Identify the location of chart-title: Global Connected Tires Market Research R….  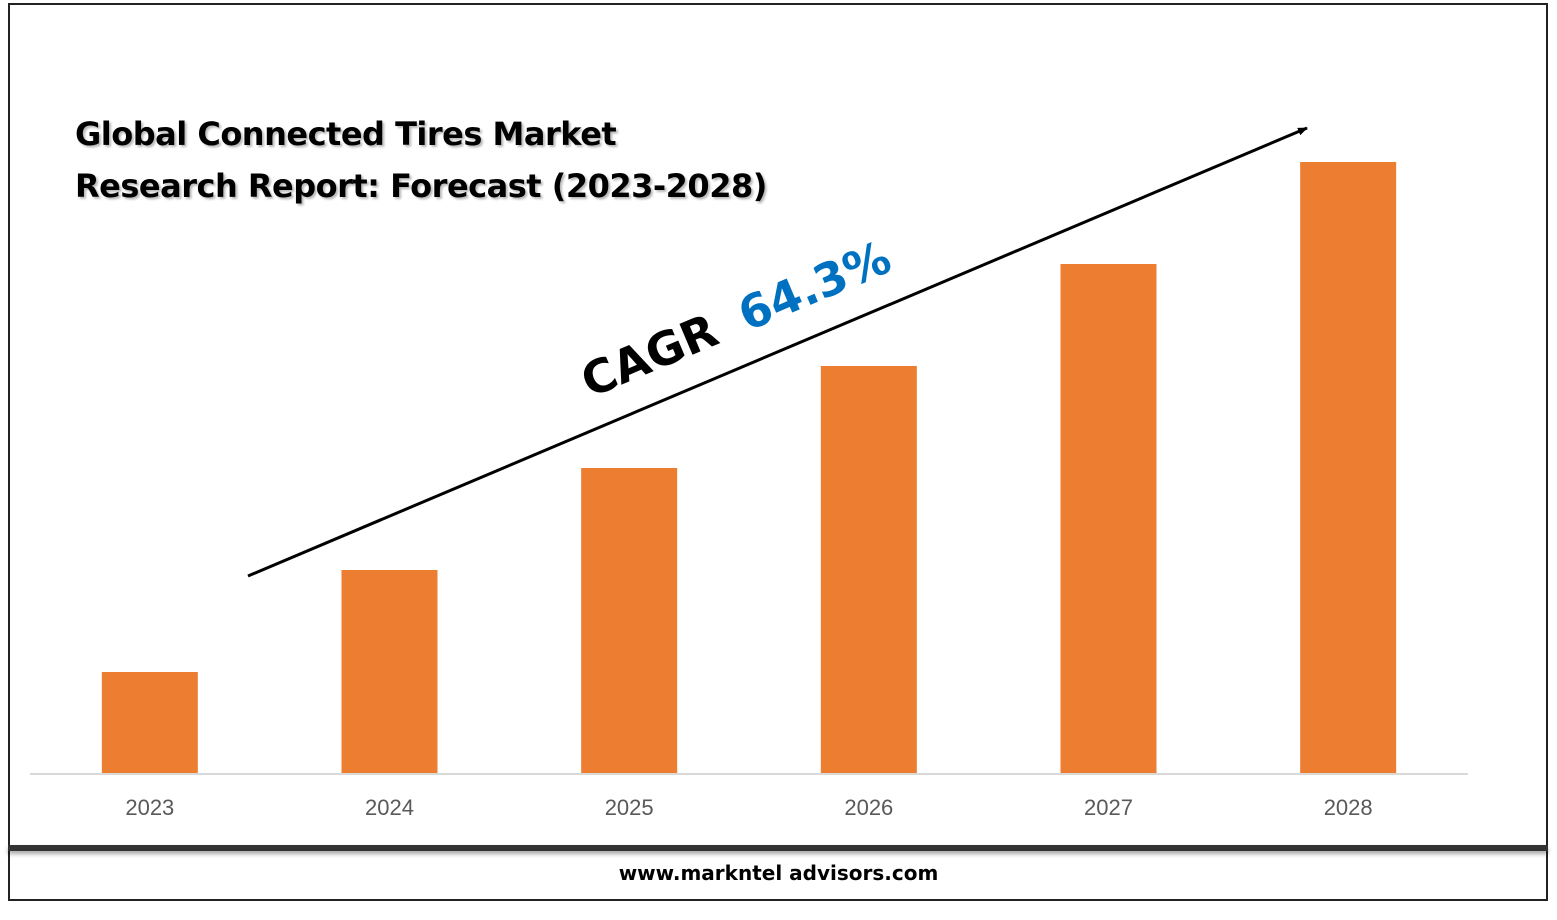
(421, 160).